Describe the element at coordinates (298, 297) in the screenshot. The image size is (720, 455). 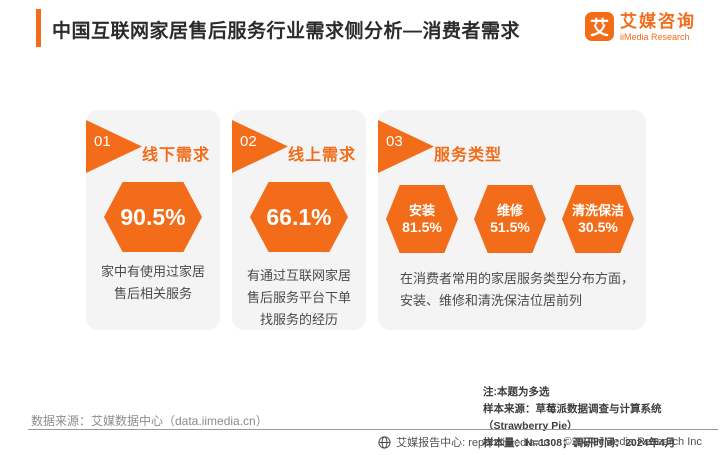
I see `card-description: 有通过互联网家居 售后服务平台下单 找服务的经历` at that location.